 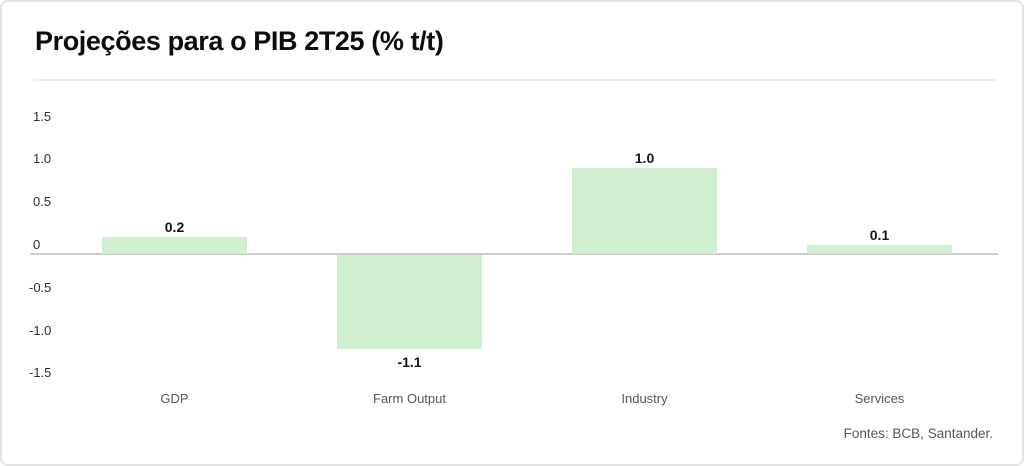 What do you see at coordinates (174, 398) in the screenshot?
I see `x-category-label: GDP` at bounding box center [174, 398].